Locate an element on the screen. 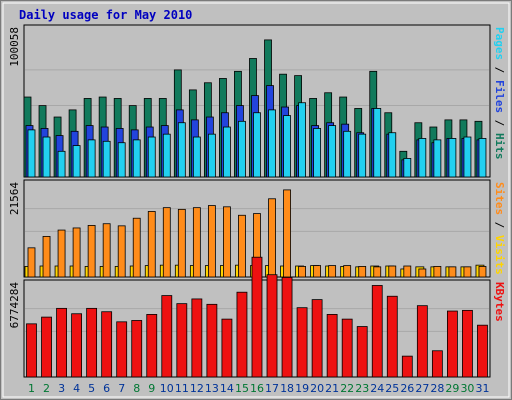  day-label-26: 26 is located at coordinates (407, 388).